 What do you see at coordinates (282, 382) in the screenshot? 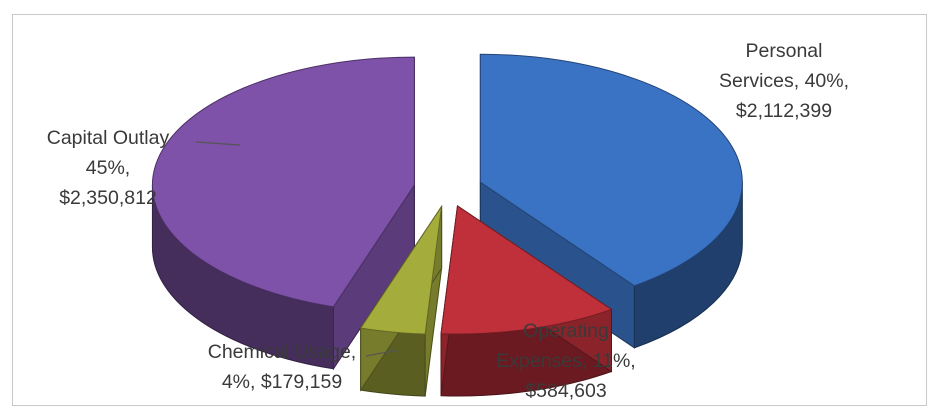
I see `label-line: 4%, $179,159` at bounding box center [282, 382].